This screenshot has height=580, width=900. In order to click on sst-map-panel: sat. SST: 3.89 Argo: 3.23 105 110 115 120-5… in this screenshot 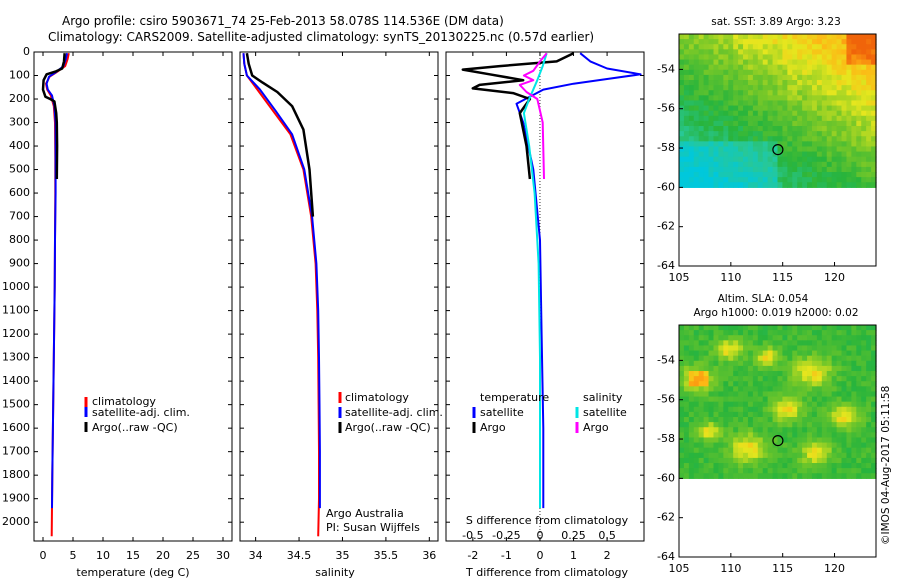, I will do `click(767, 150)`.